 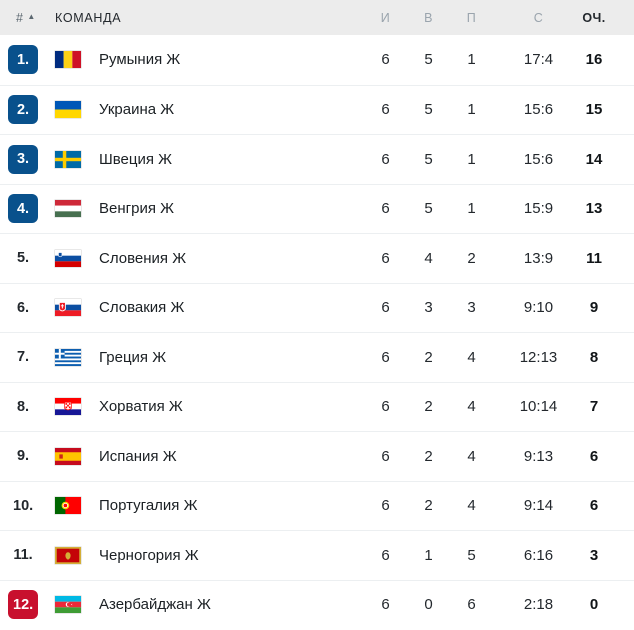 What do you see at coordinates (538, 555) in the screenshot?
I see `cell-score: 6:16` at bounding box center [538, 555].